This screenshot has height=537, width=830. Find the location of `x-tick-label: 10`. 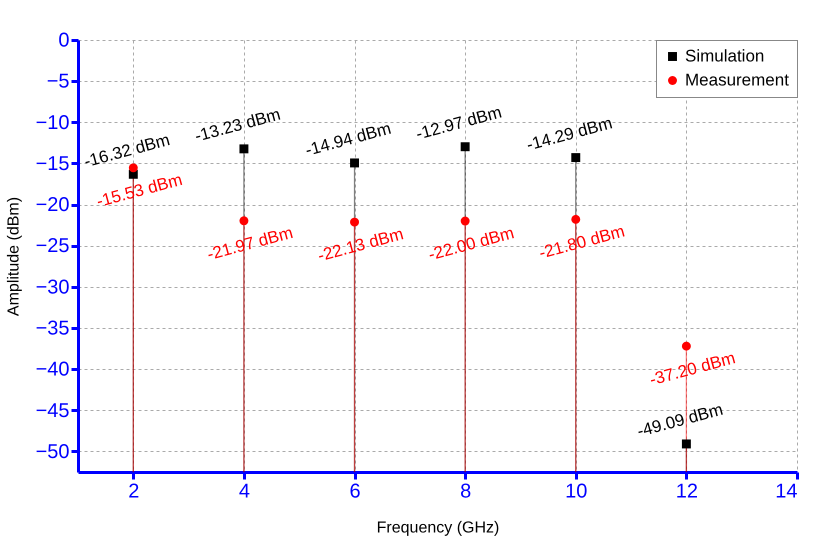

x-tick-label: 10 is located at coordinates (576, 491).